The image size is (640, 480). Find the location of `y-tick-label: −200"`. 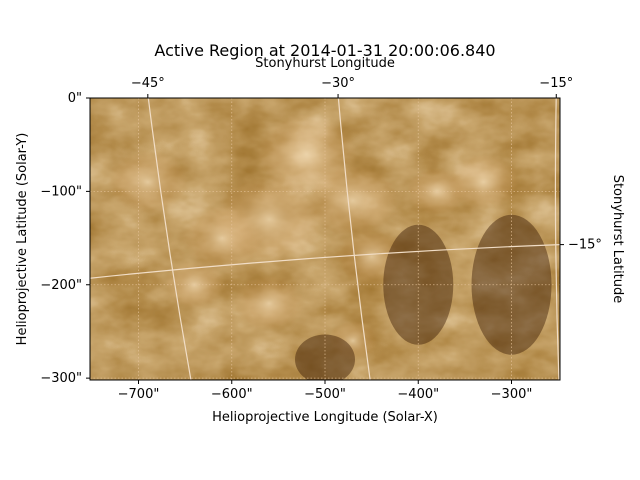

y-tick-label: −200" is located at coordinates (61, 285).